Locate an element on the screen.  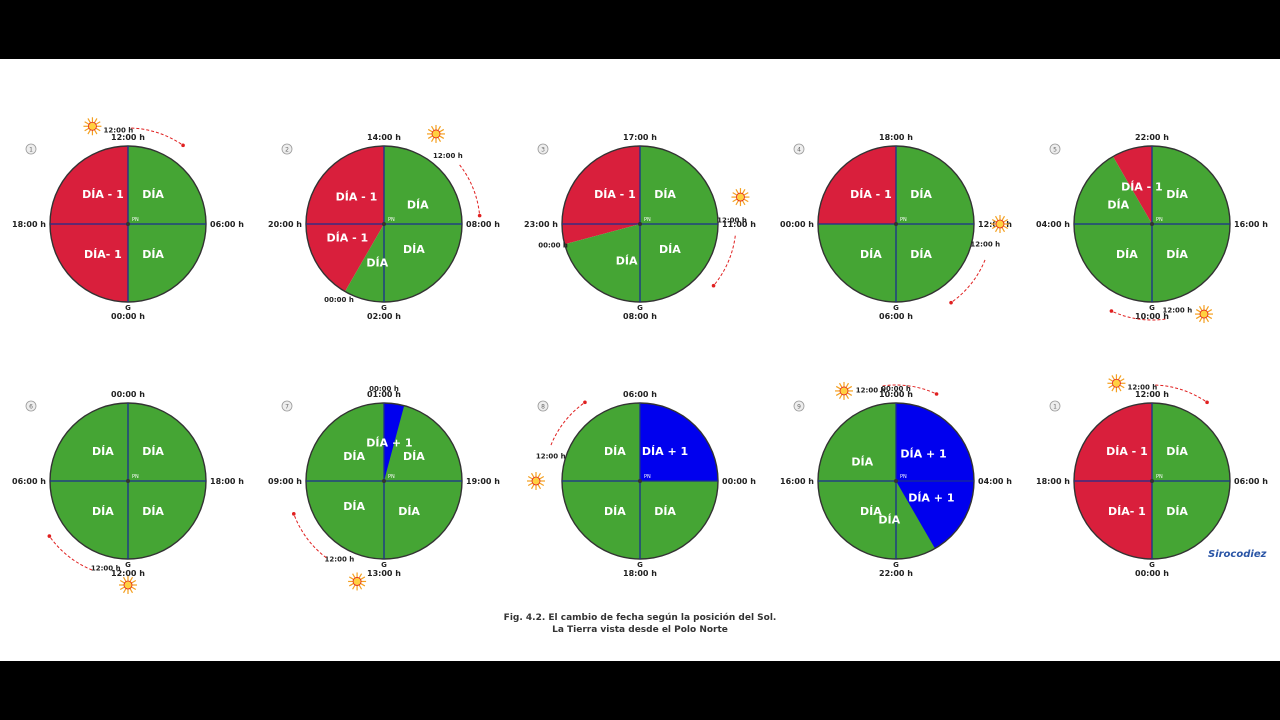
globe-number: 7 is located at coordinates (287, 407).